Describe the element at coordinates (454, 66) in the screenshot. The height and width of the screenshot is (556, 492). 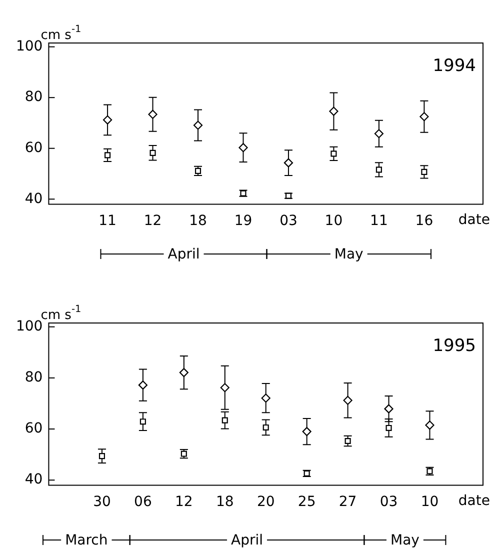
I see `text: 1994` at that location.